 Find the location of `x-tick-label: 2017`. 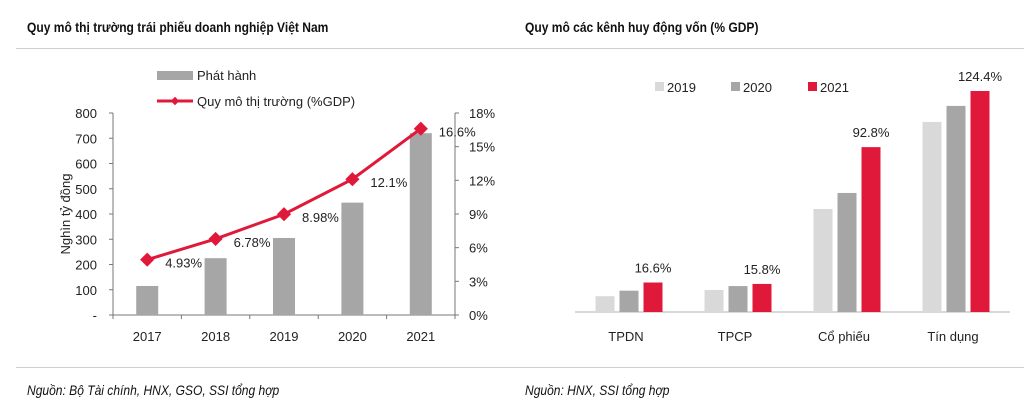

x-tick-label: 2017 is located at coordinates (147, 336).